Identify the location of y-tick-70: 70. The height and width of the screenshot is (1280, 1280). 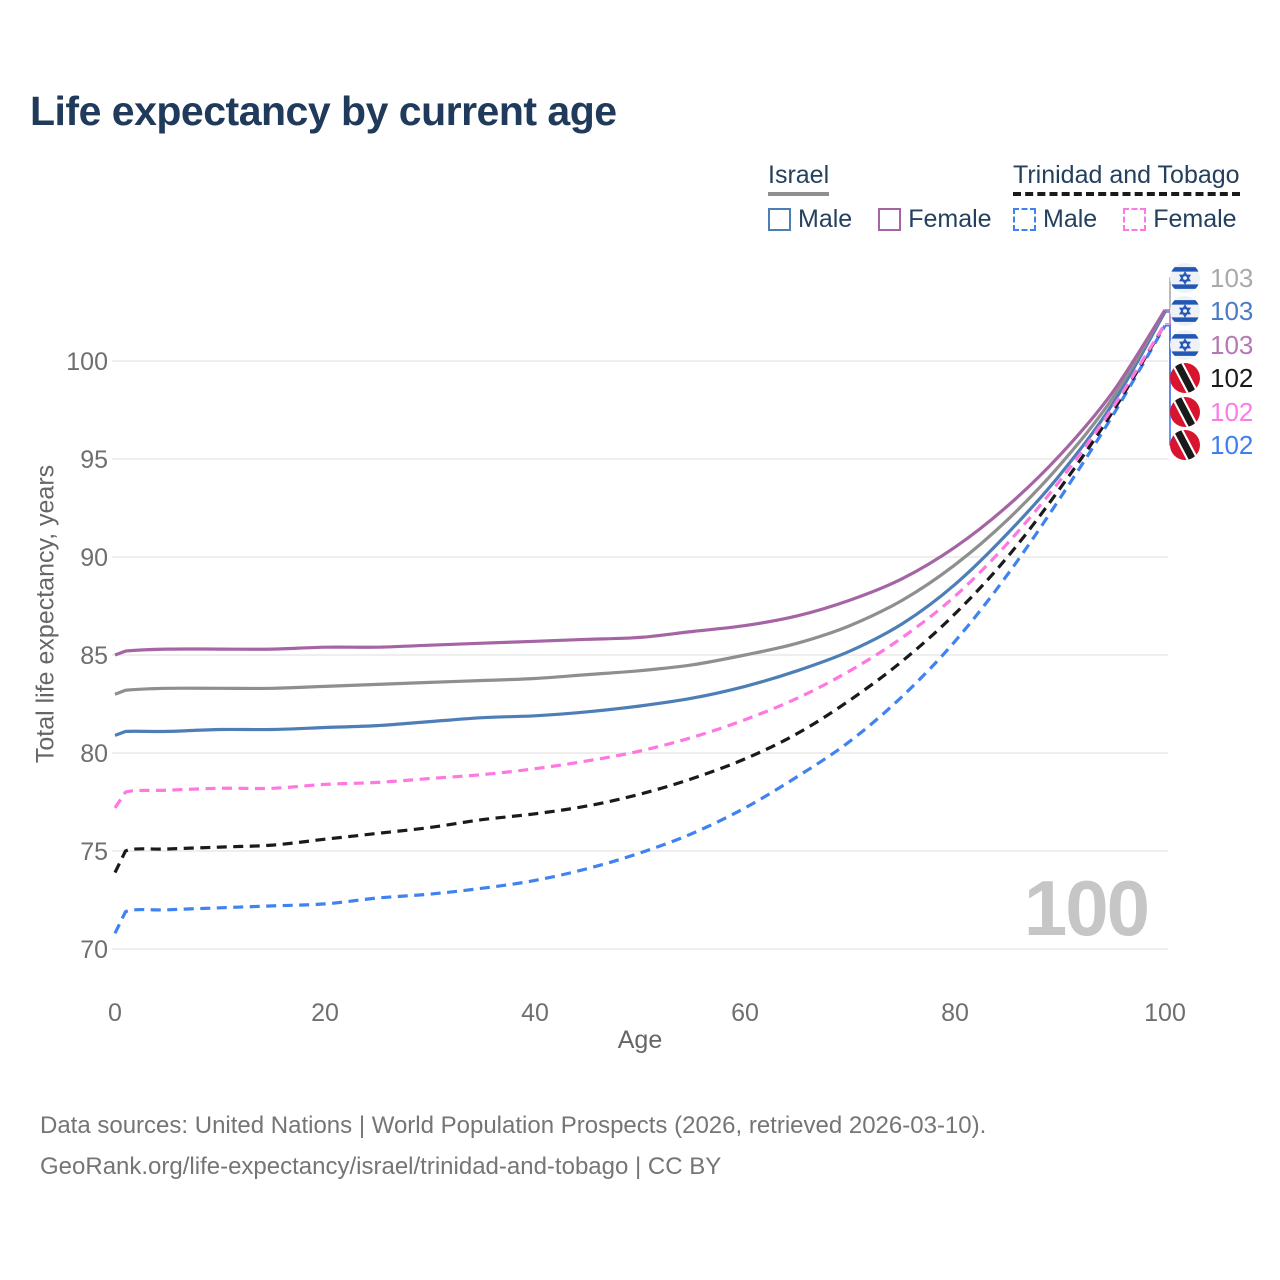
(94, 950).